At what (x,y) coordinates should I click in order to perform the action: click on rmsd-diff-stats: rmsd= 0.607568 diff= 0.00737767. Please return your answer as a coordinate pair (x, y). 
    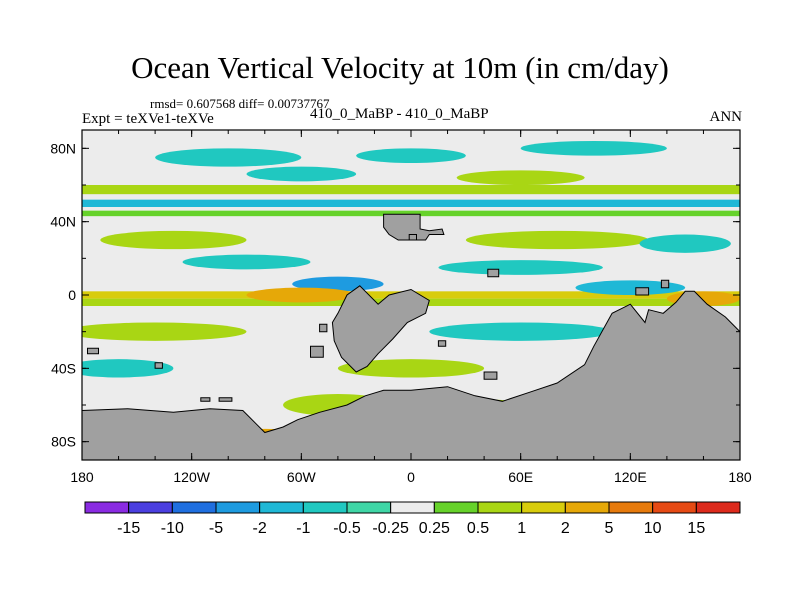
    Looking at the image, I should click on (240, 103).